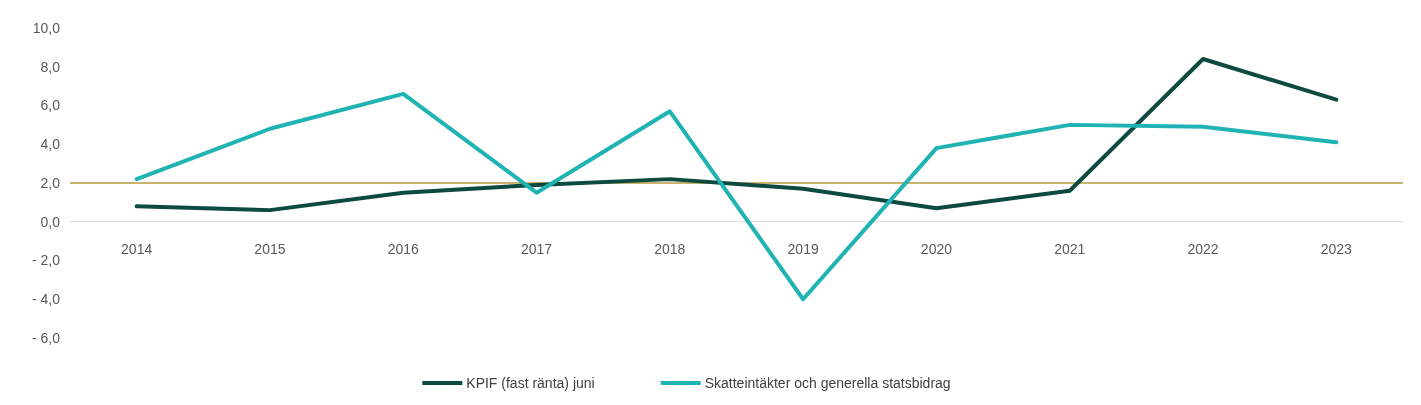  Describe the element at coordinates (536, 248) in the screenshot. I see `x-tick-label: 2017` at that location.